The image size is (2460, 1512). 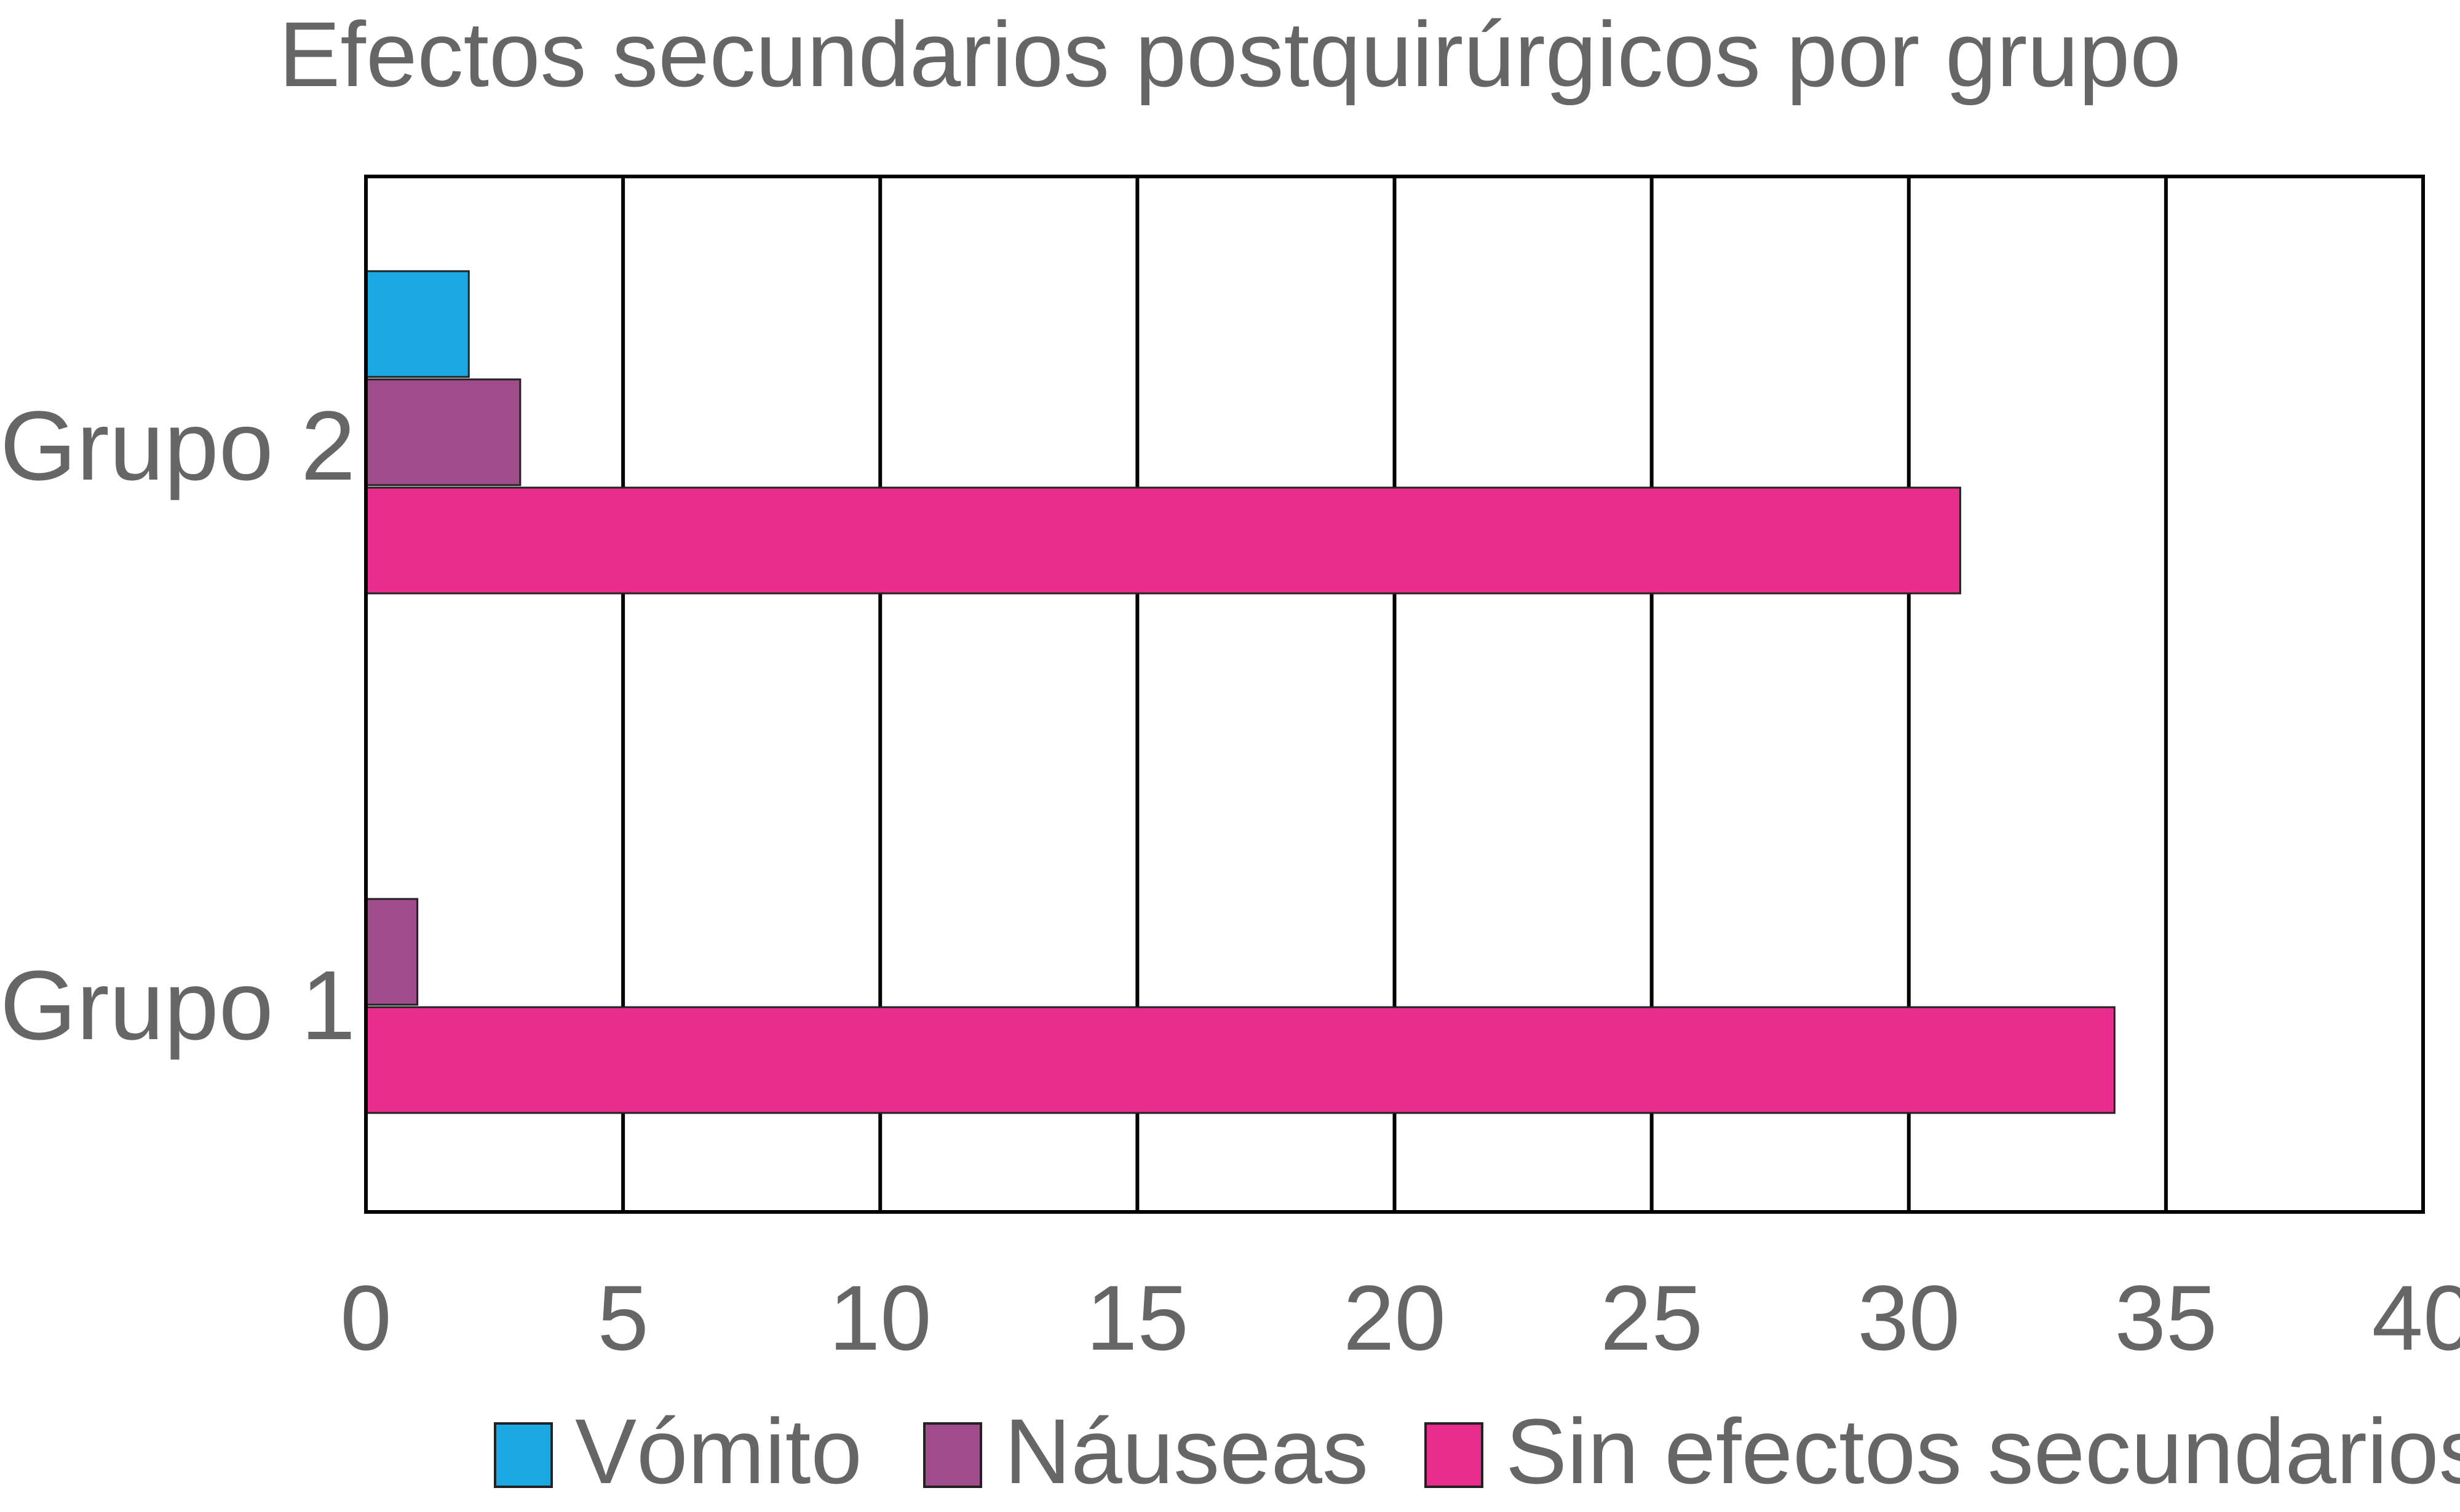 I want to click on x-tick-label: 0, so click(x=365, y=1318).